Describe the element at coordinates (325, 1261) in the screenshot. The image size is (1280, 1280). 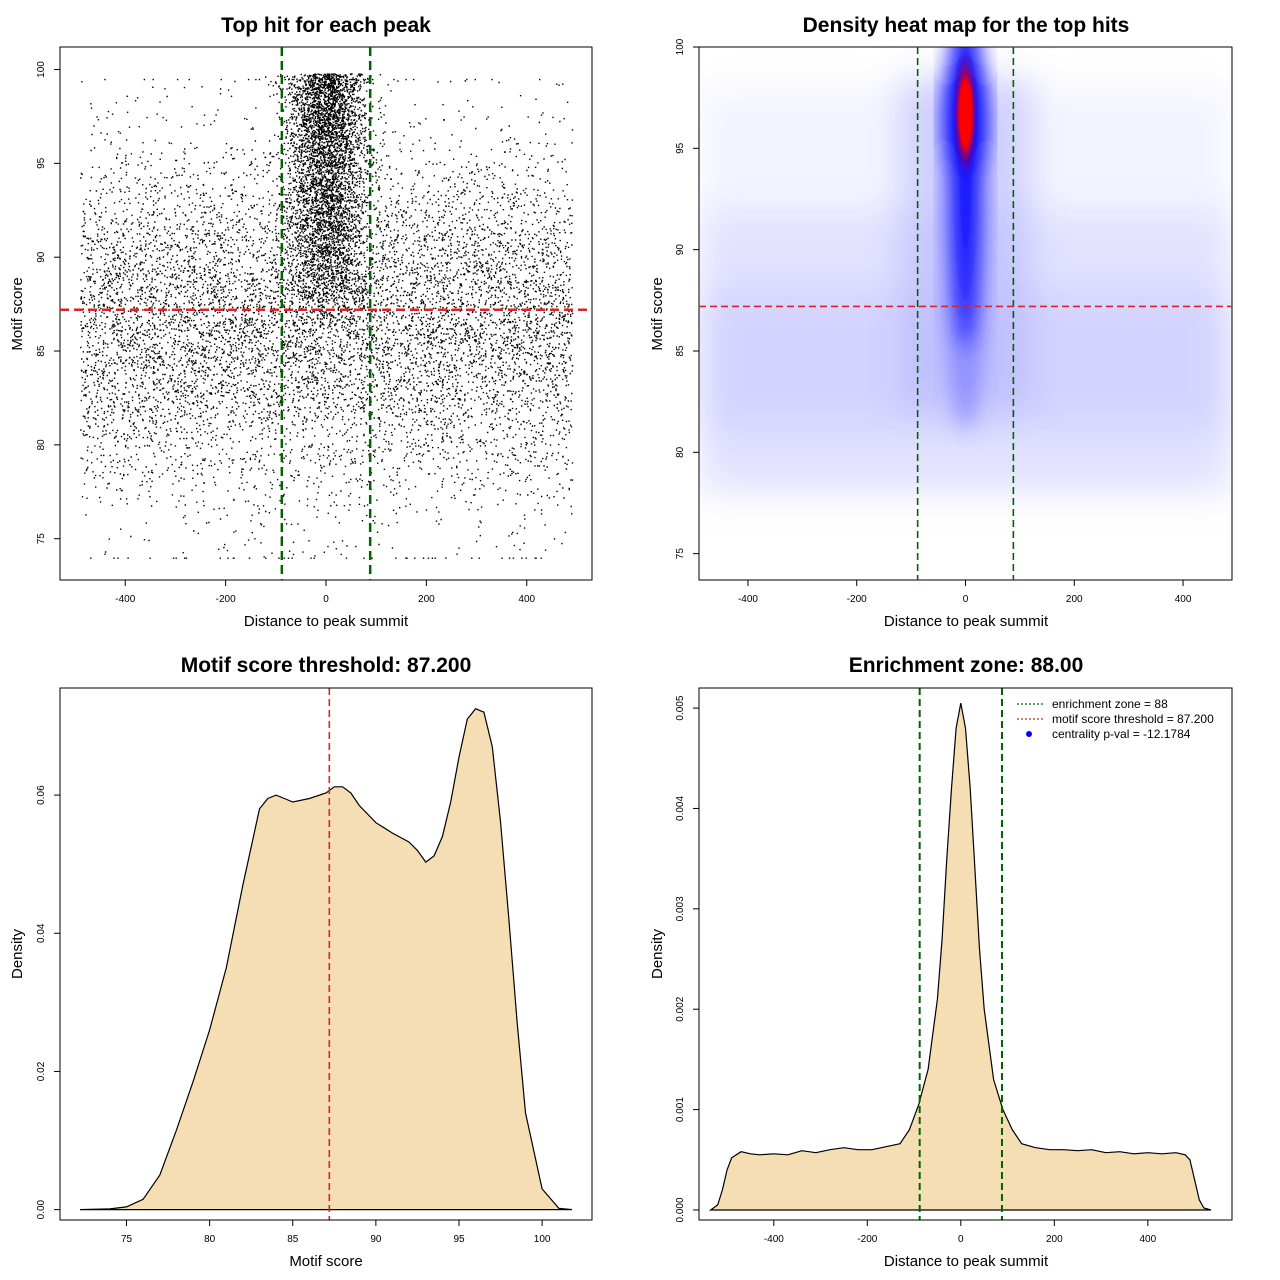
I see `score-density-x-label: Motif score` at that location.